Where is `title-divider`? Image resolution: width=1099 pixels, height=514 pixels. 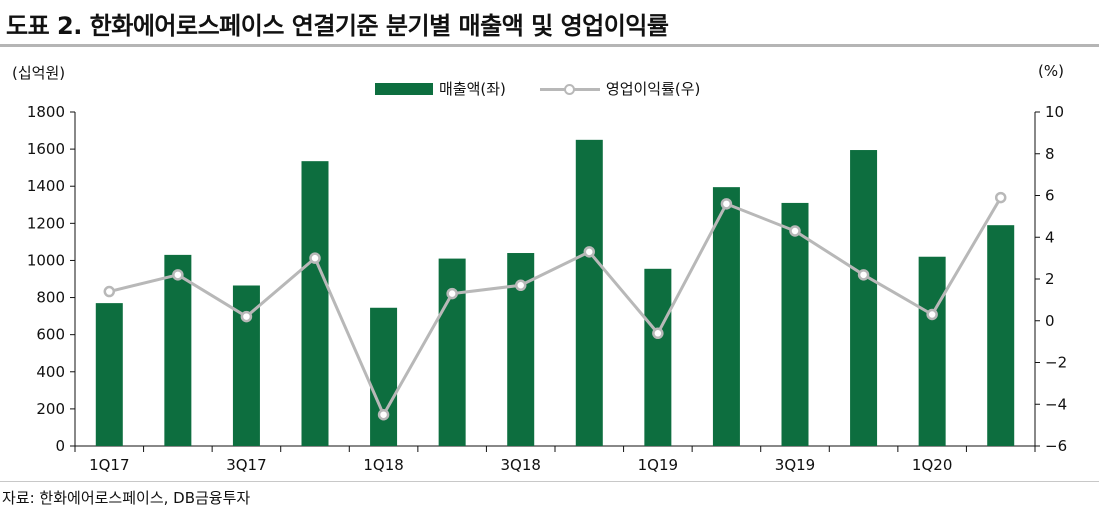 title-divider is located at coordinates (549, 45).